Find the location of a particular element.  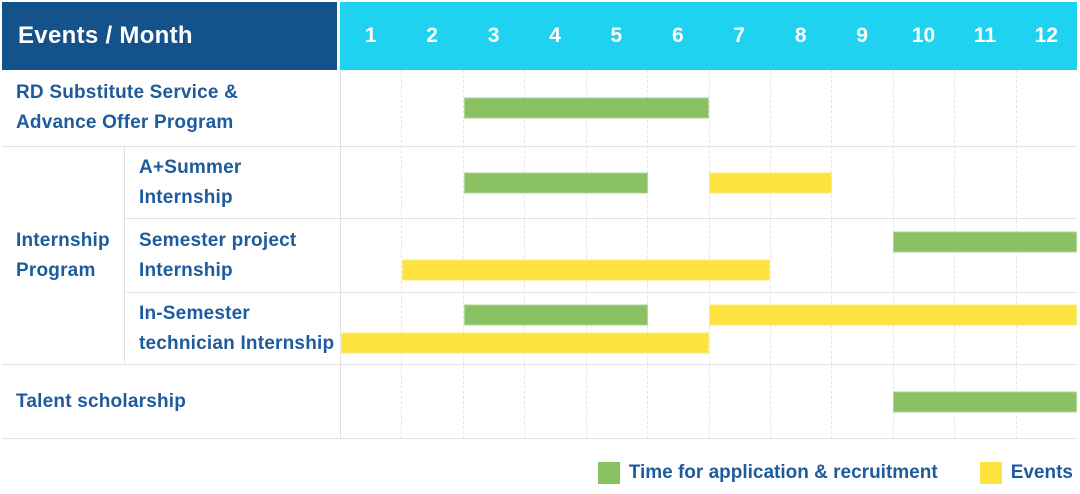

row-label-in-semester-technician-internship: In-Semester technician Internship is located at coordinates (236, 328).